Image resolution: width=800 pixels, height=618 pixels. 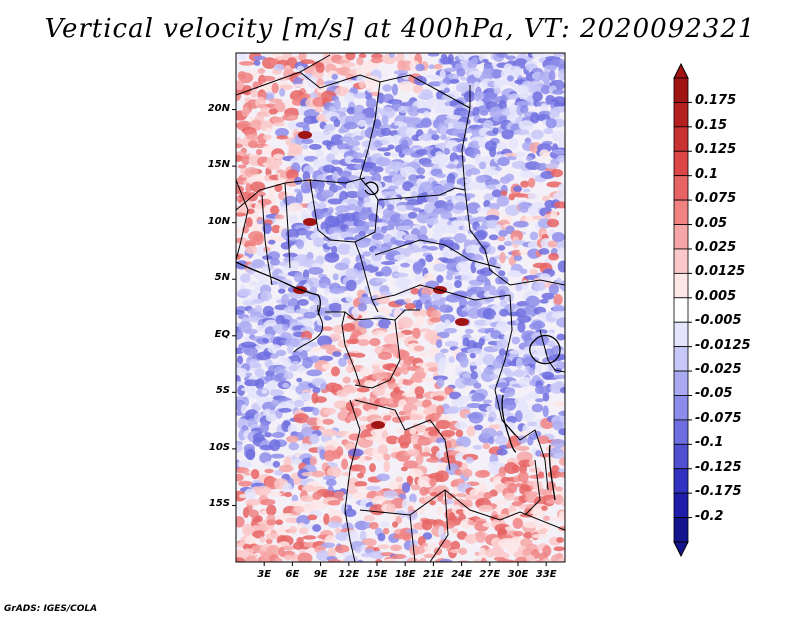 I want to click on colorbar-level-label: 0.125, so click(x=716, y=150).